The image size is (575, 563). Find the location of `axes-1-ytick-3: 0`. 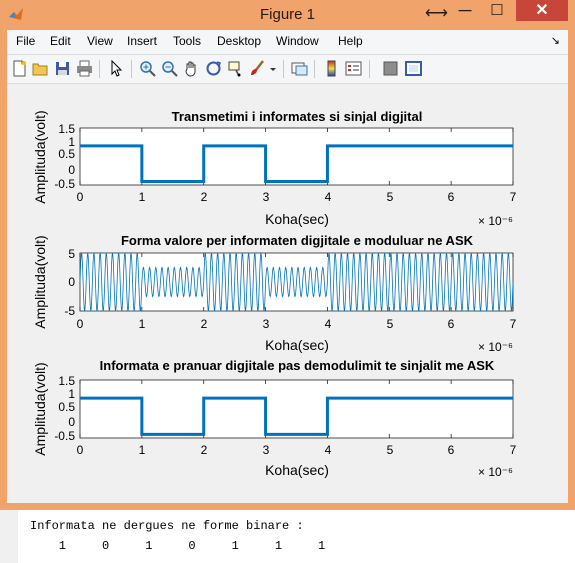

axes-1-ytick-3: 0 is located at coordinates (71, 170).